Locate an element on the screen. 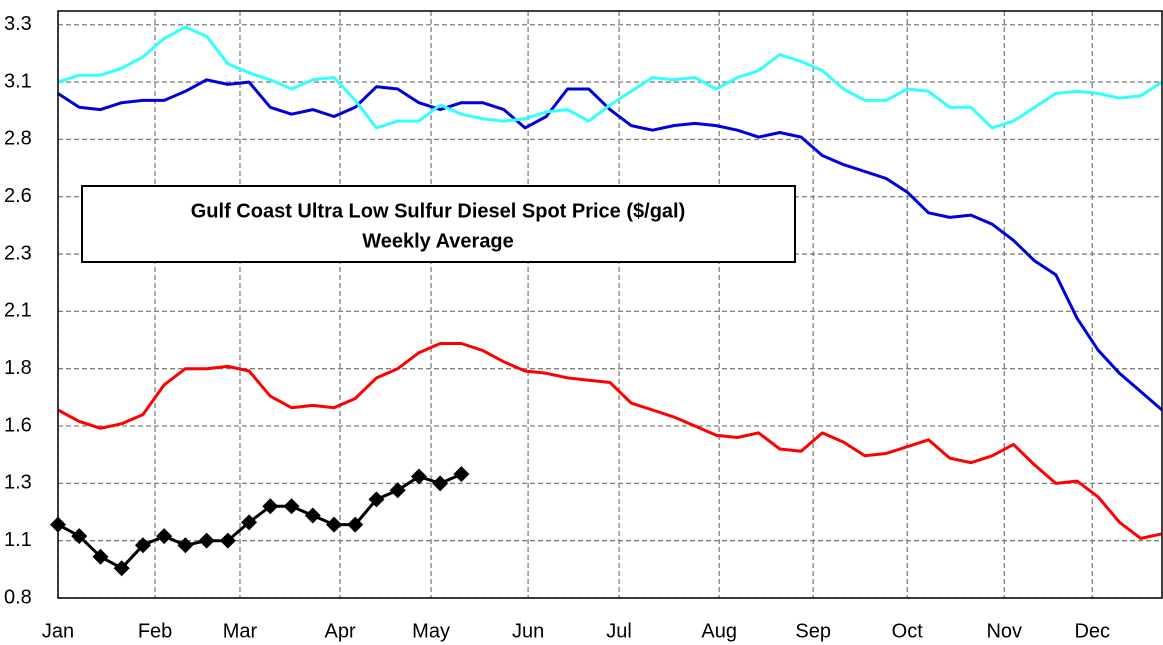 The height and width of the screenshot is (645, 1163). y-tick-label: 3.1 is located at coordinates (18, 81).